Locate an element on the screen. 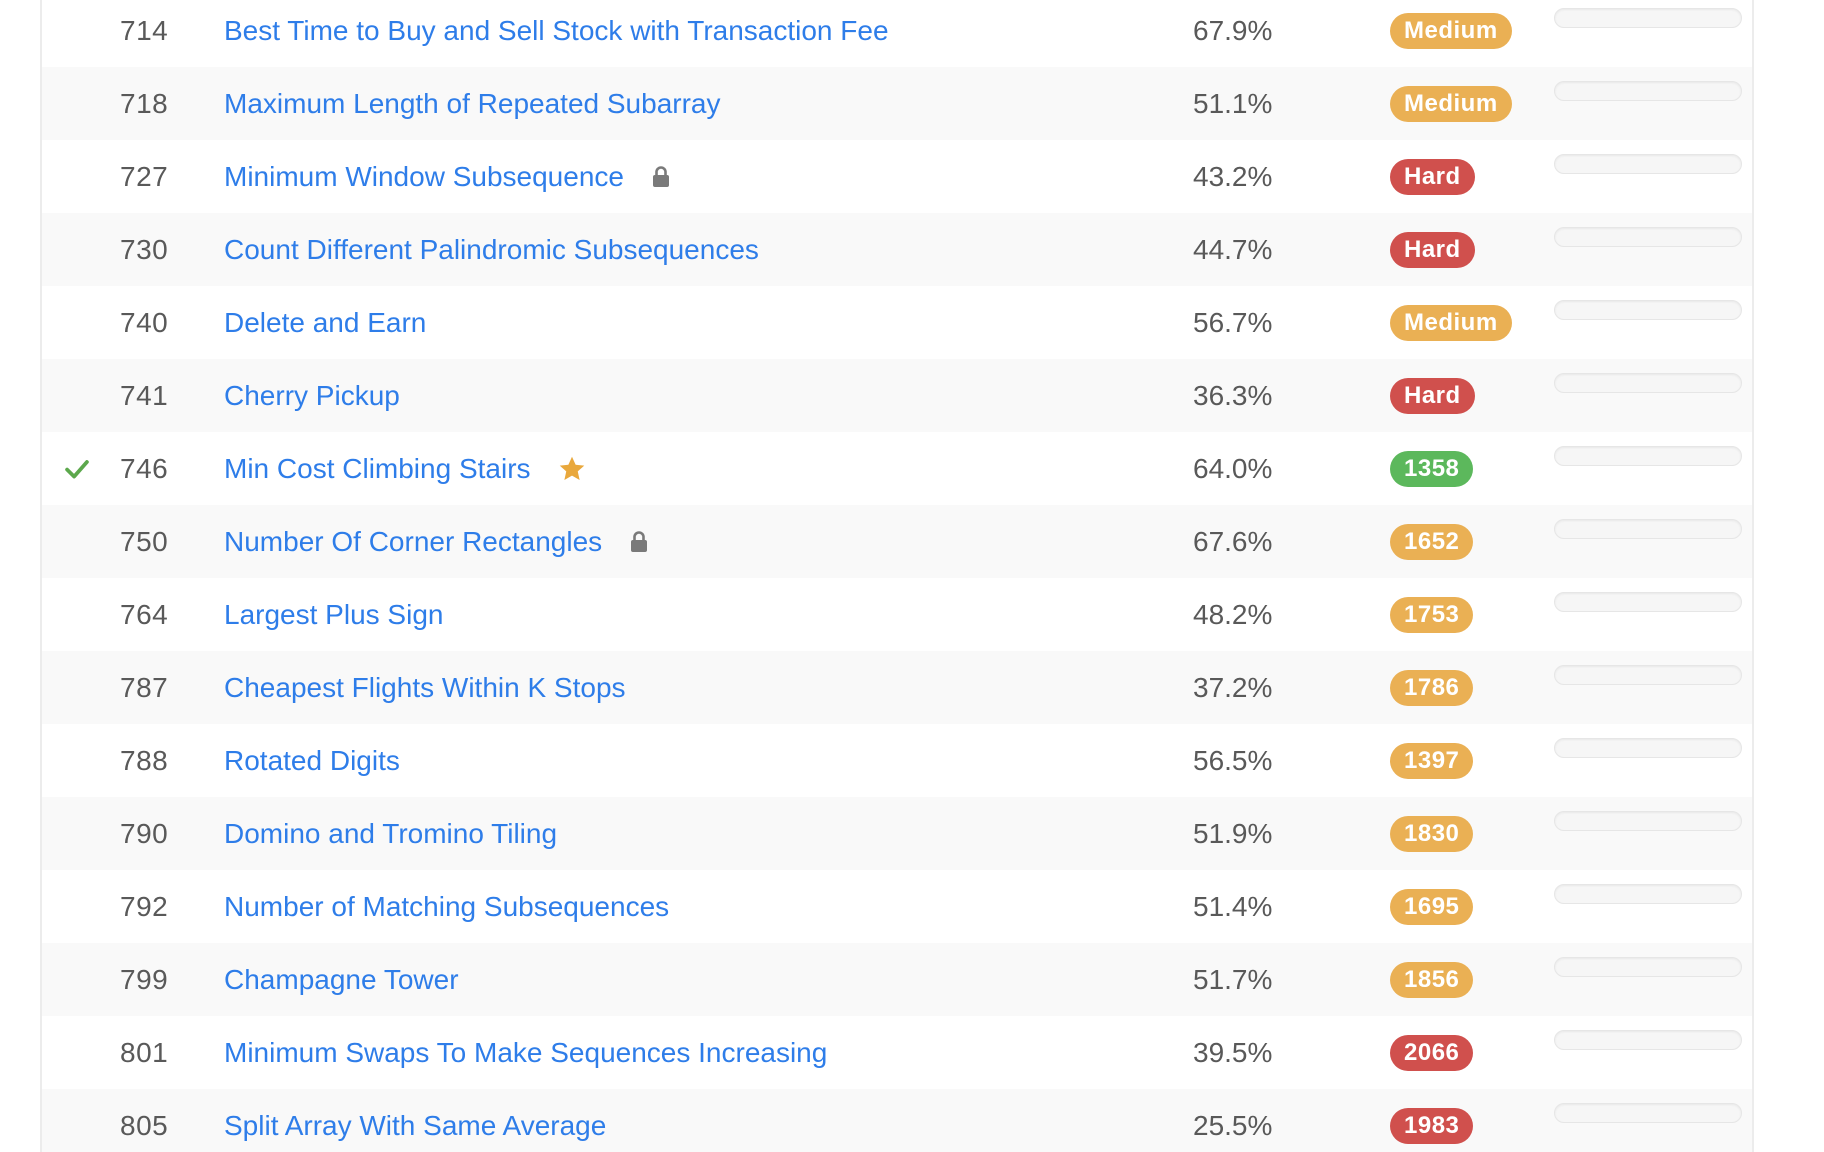 This screenshot has width=1824, height=1152. check-icon is located at coordinates (77, 469).